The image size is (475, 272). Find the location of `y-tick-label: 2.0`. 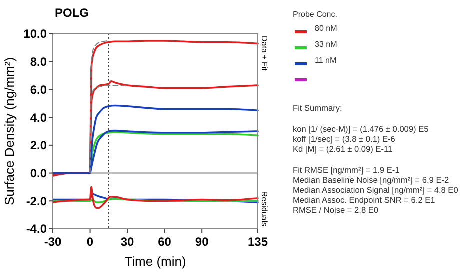

y-tick-label: 2.0 is located at coordinates (39, 145).